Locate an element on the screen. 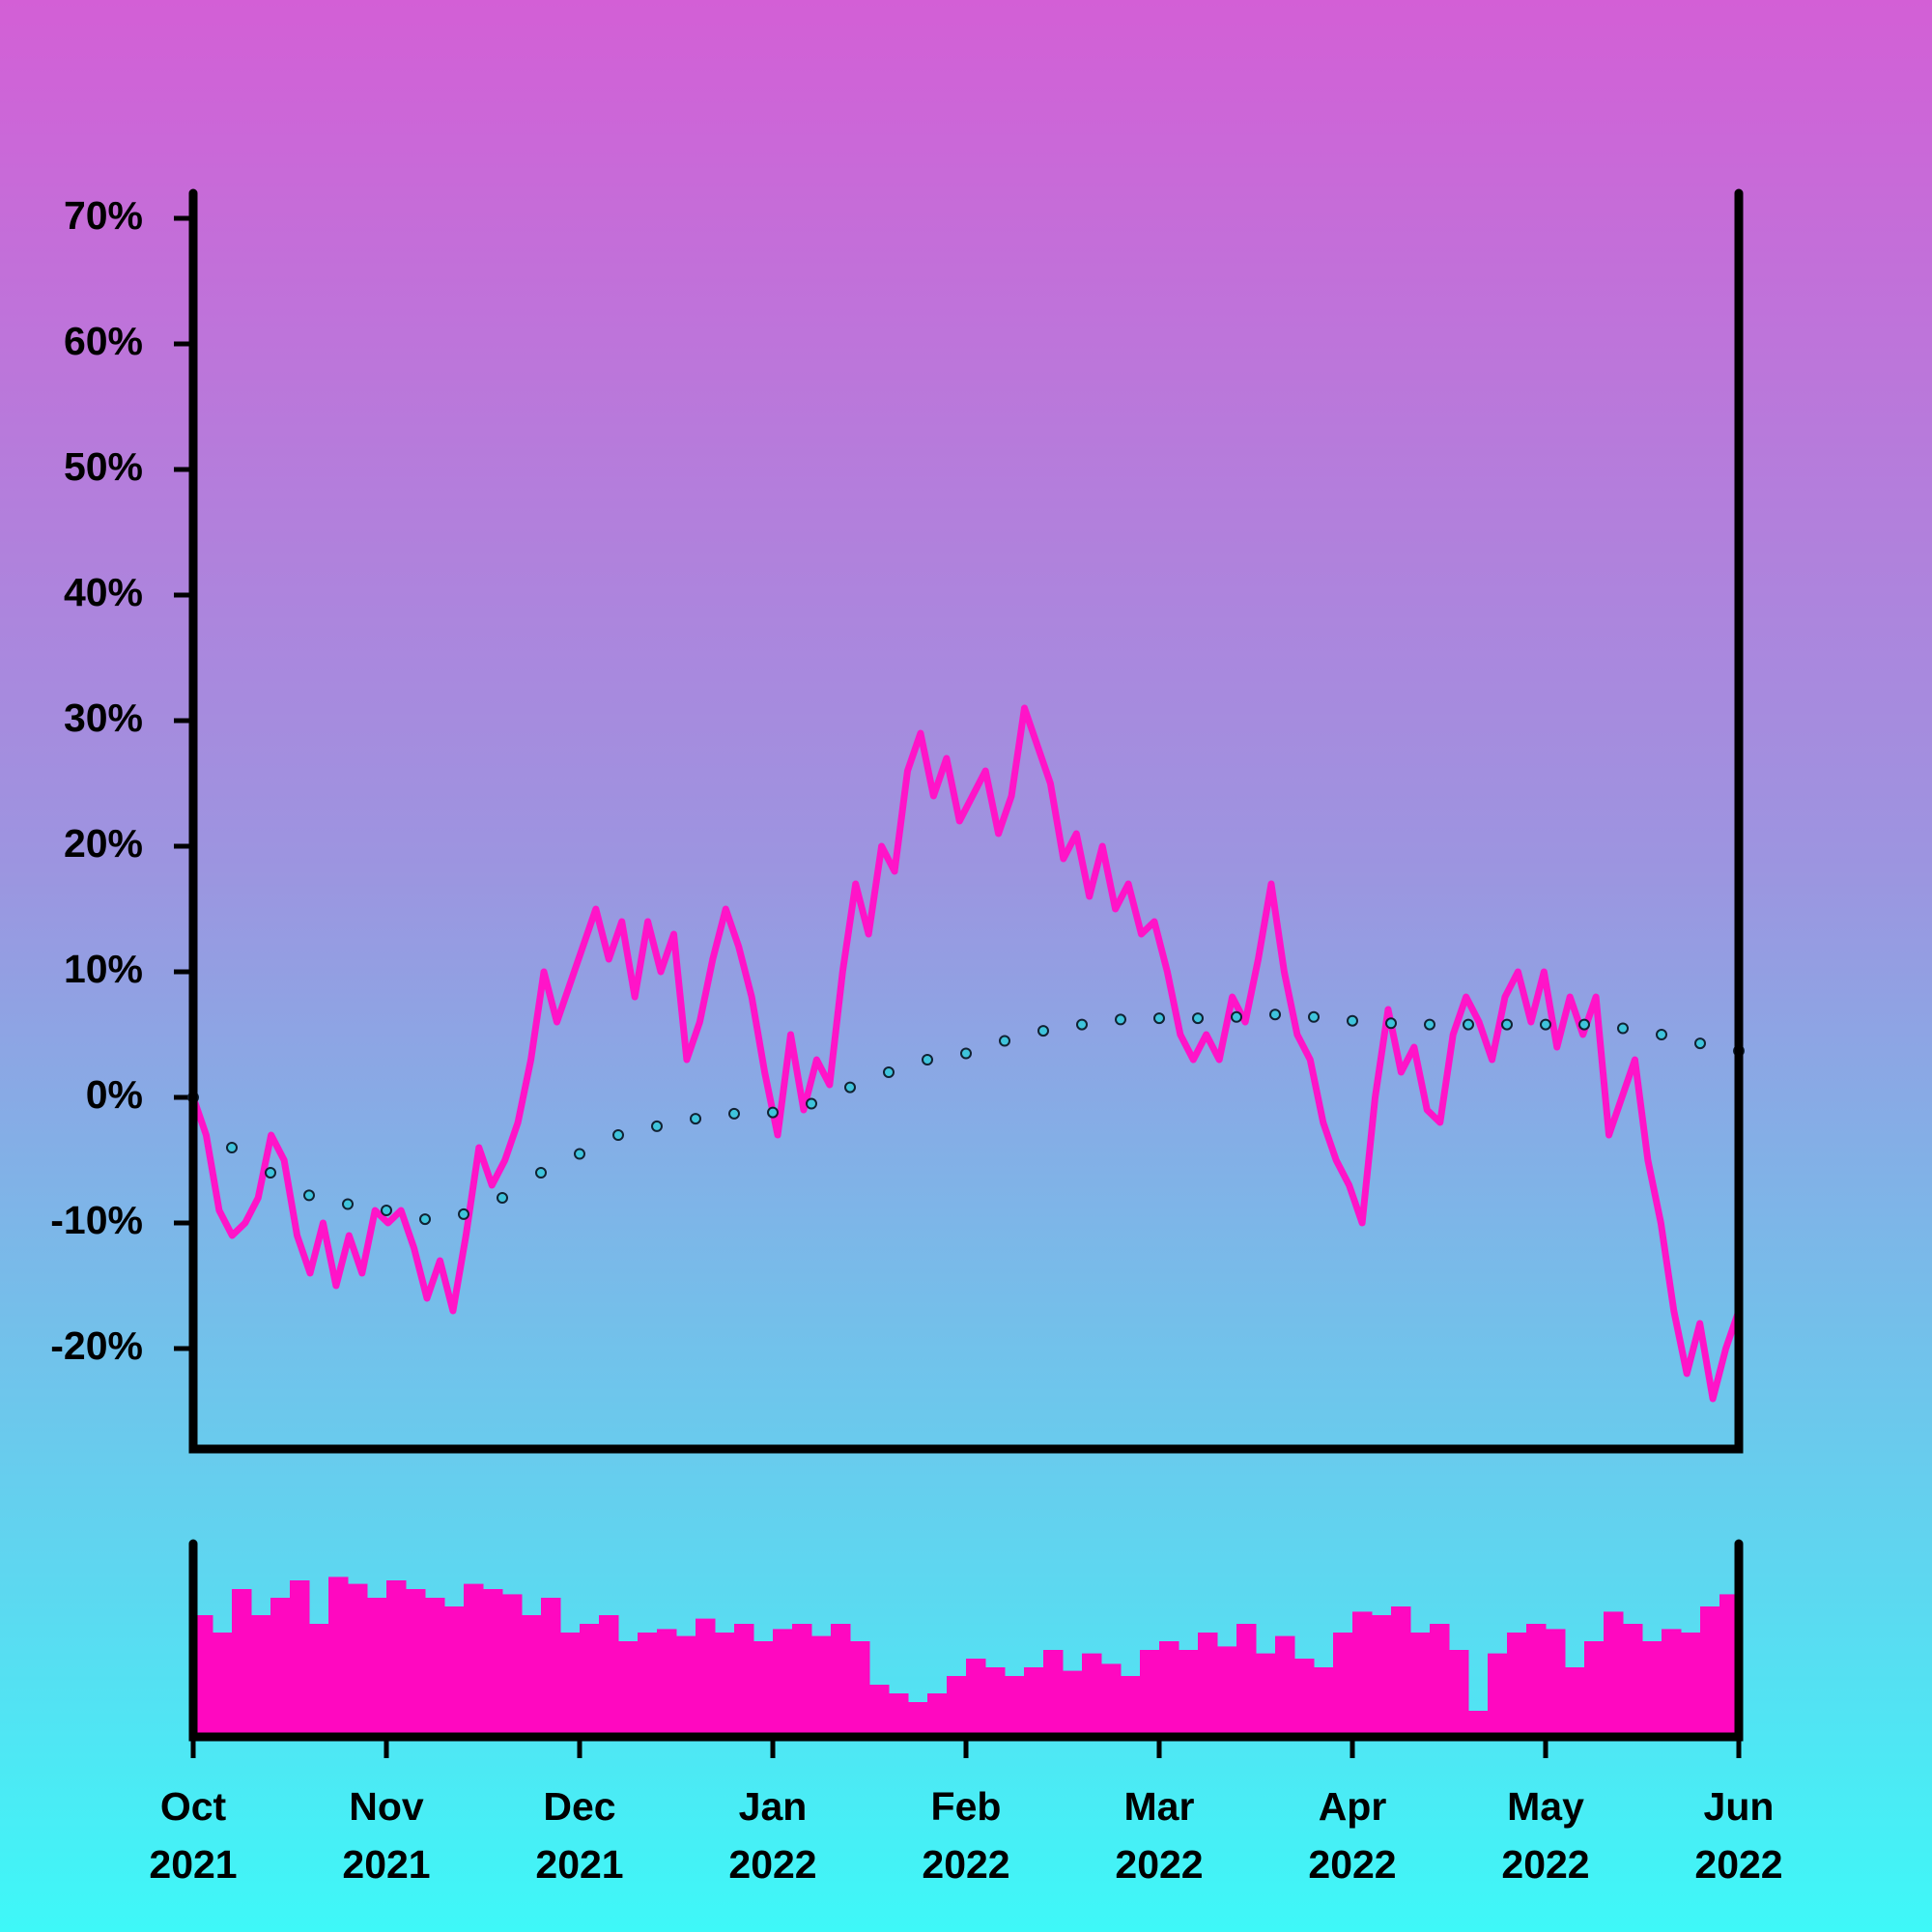 Image resolution: width=1932 pixels, height=1932 pixels. y-tick-label: 30% is located at coordinates (103, 718).